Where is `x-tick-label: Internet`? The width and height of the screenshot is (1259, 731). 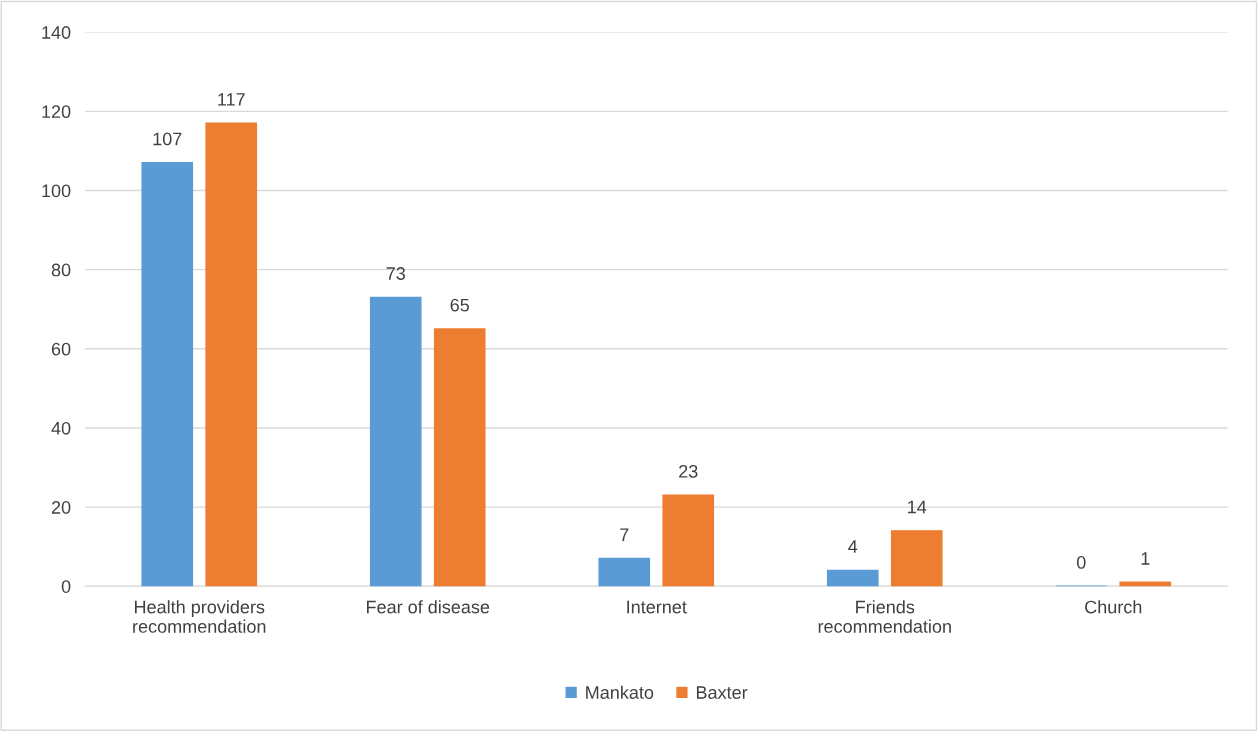 x-tick-label: Internet is located at coordinates (657, 607).